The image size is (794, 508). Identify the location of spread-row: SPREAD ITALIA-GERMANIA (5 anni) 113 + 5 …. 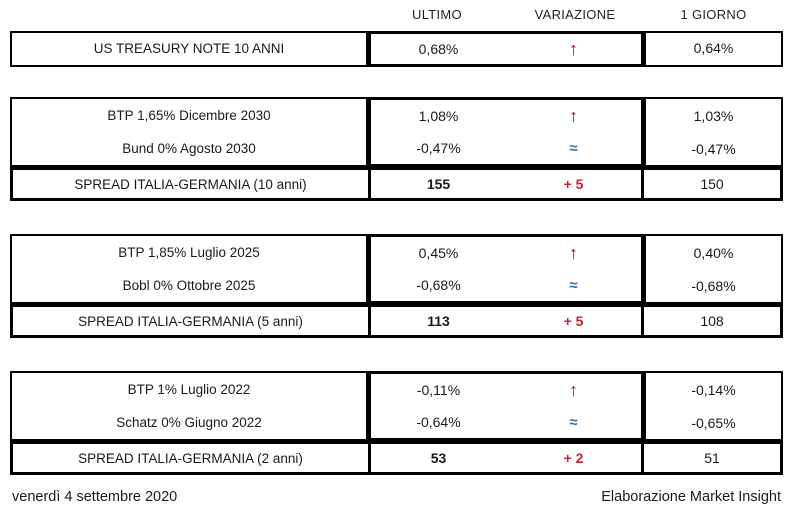
(396, 321).